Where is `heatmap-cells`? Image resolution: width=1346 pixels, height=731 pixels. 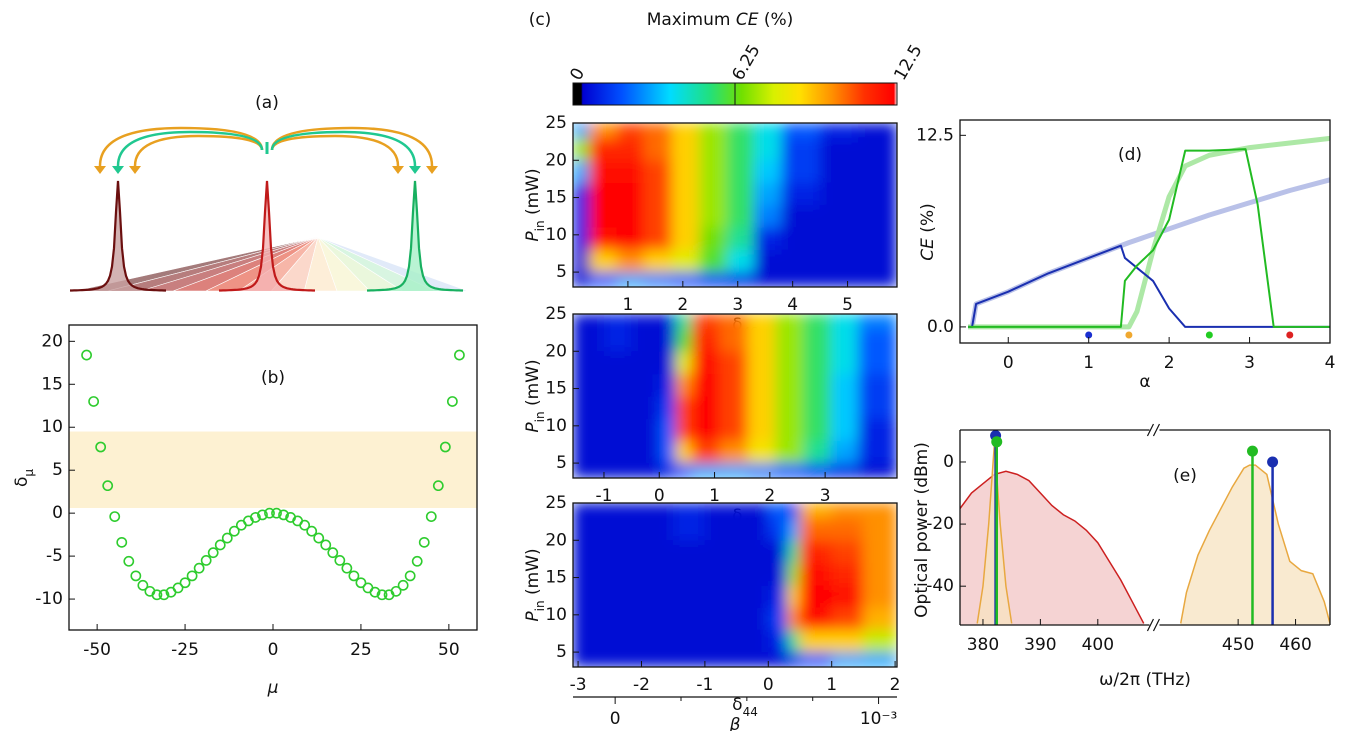
heatmap-cells is located at coordinates (735, 585).